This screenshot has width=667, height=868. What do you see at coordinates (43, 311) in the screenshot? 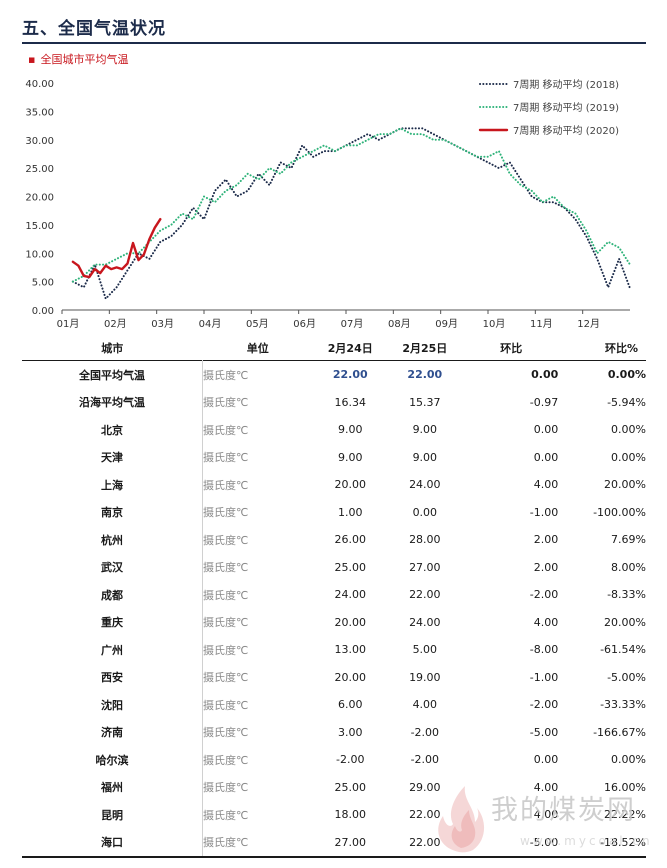
I see `y-tick-label: 0.00` at bounding box center [43, 311].